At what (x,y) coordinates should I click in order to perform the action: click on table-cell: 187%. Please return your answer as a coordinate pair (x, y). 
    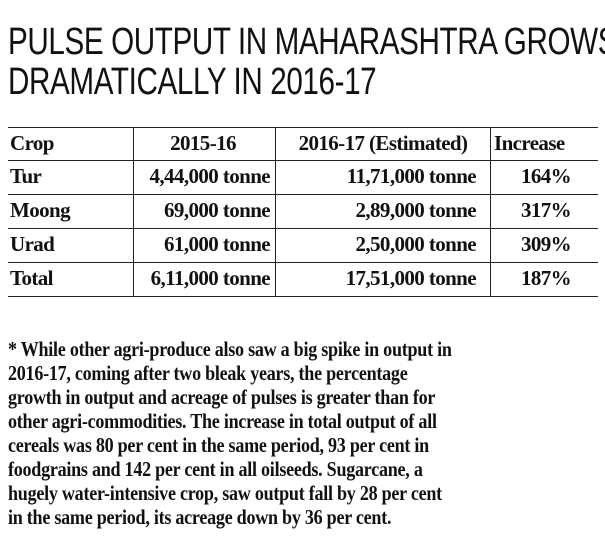
    Looking at the image, I should click on (546, 278).